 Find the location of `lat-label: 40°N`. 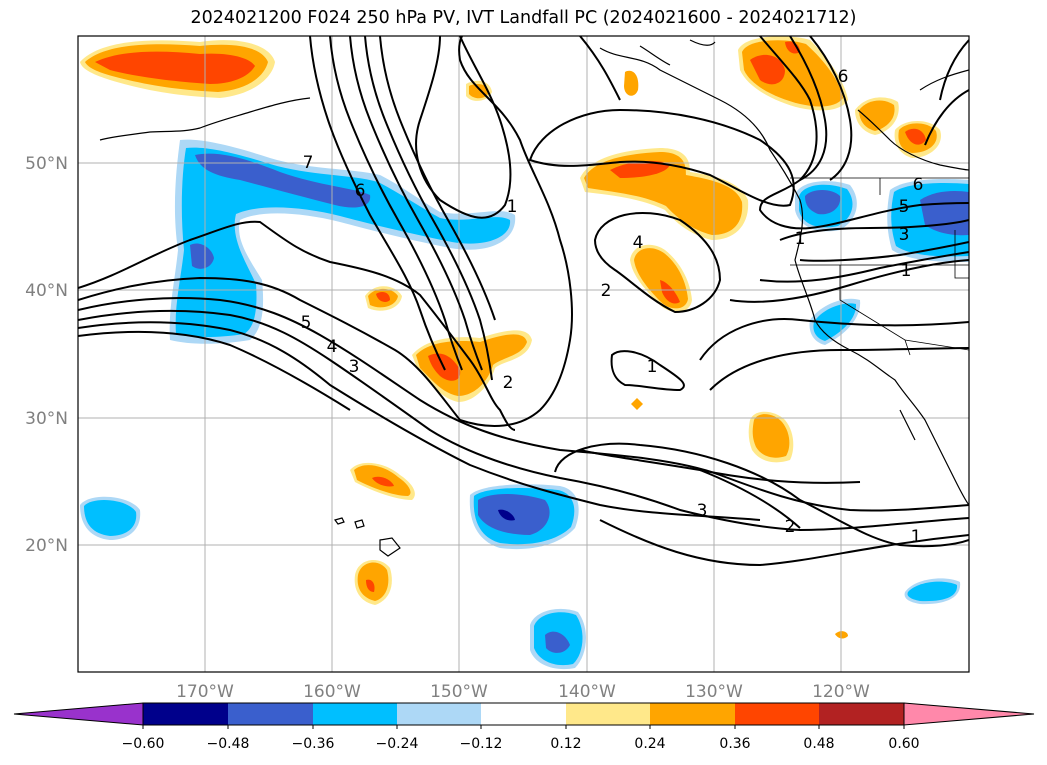

lat-label: 40°N is located at coordinates (46, 291).